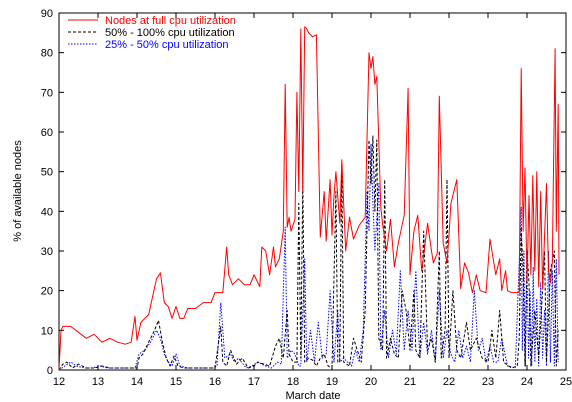 The image size is (572, 402). Describe the element at coordinates (566, 382) in the screenshot. I see `x-tick-label: 25` at that location.